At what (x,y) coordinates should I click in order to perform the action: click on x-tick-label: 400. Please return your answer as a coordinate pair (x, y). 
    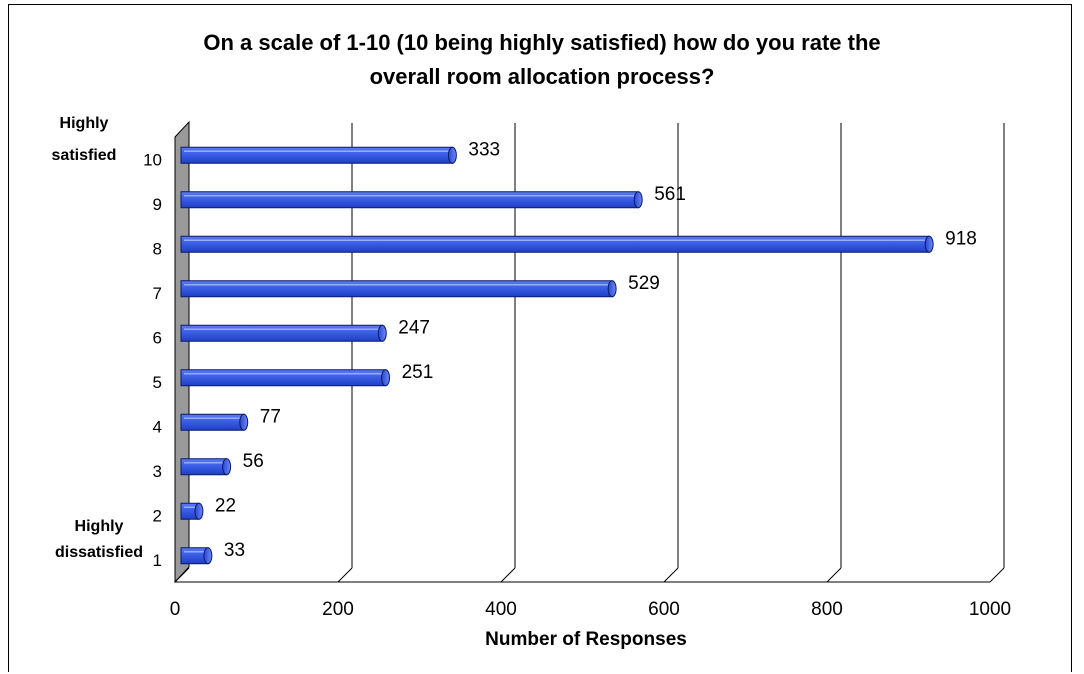
    Looking at the image, I should click on (501, 609).